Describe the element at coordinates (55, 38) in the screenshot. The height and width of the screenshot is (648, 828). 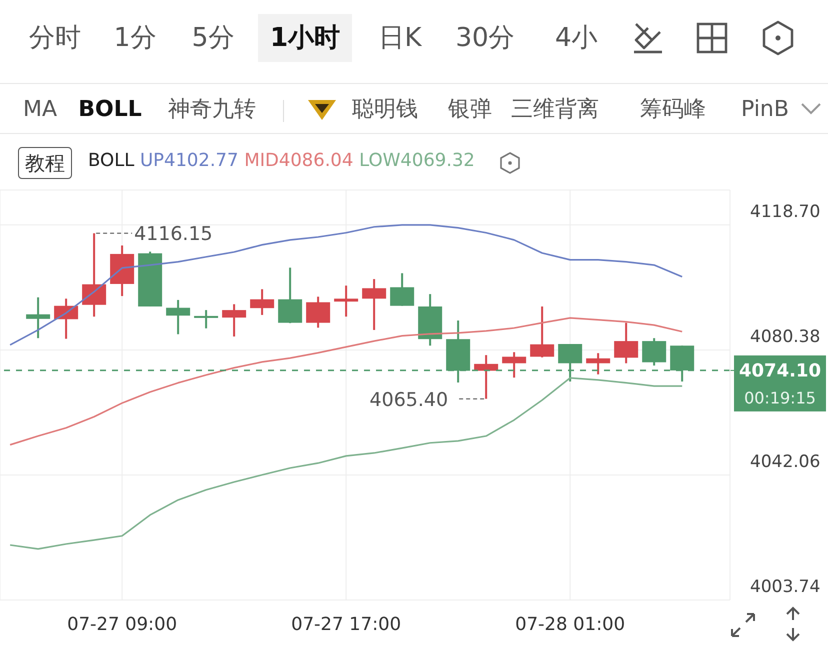
I see `text: 分时` at that location.